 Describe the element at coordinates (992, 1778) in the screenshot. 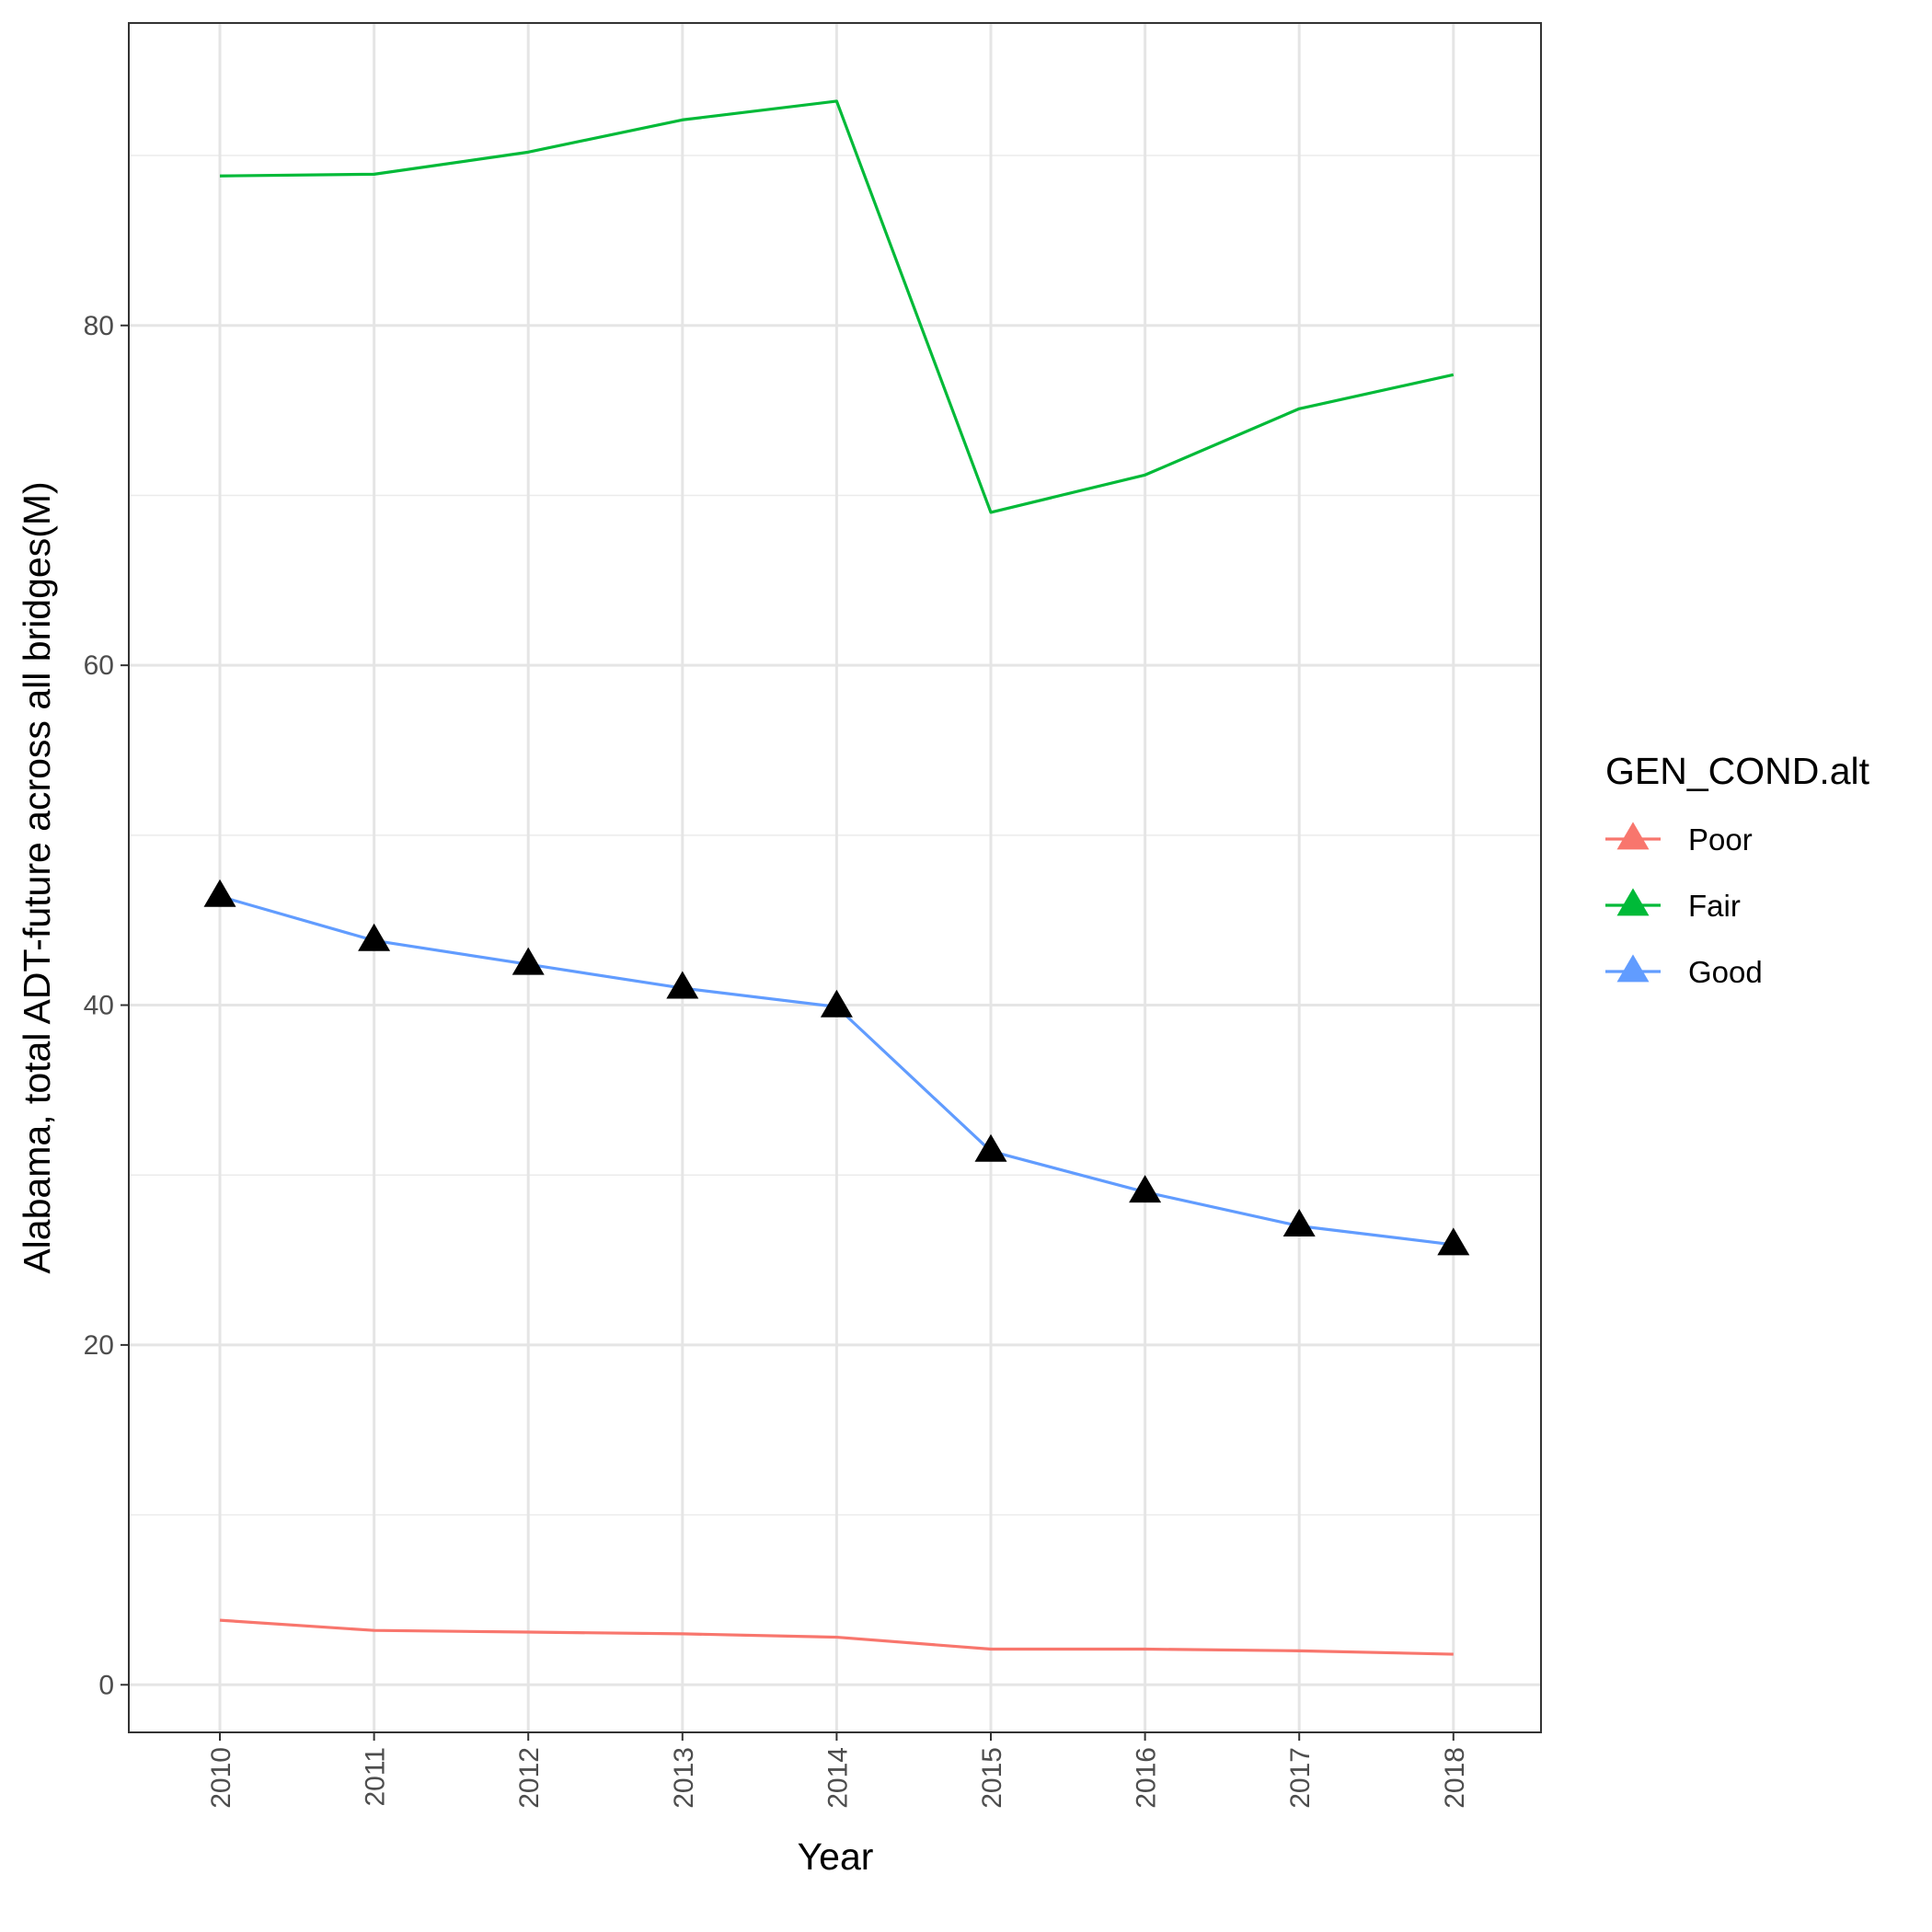

I see `x-tick-label: 2015` at that location.